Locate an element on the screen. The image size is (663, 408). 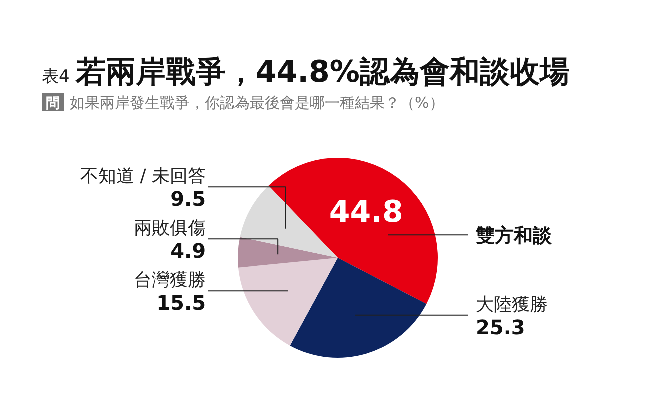
text: 表4 is located at coordinates (56, 77).